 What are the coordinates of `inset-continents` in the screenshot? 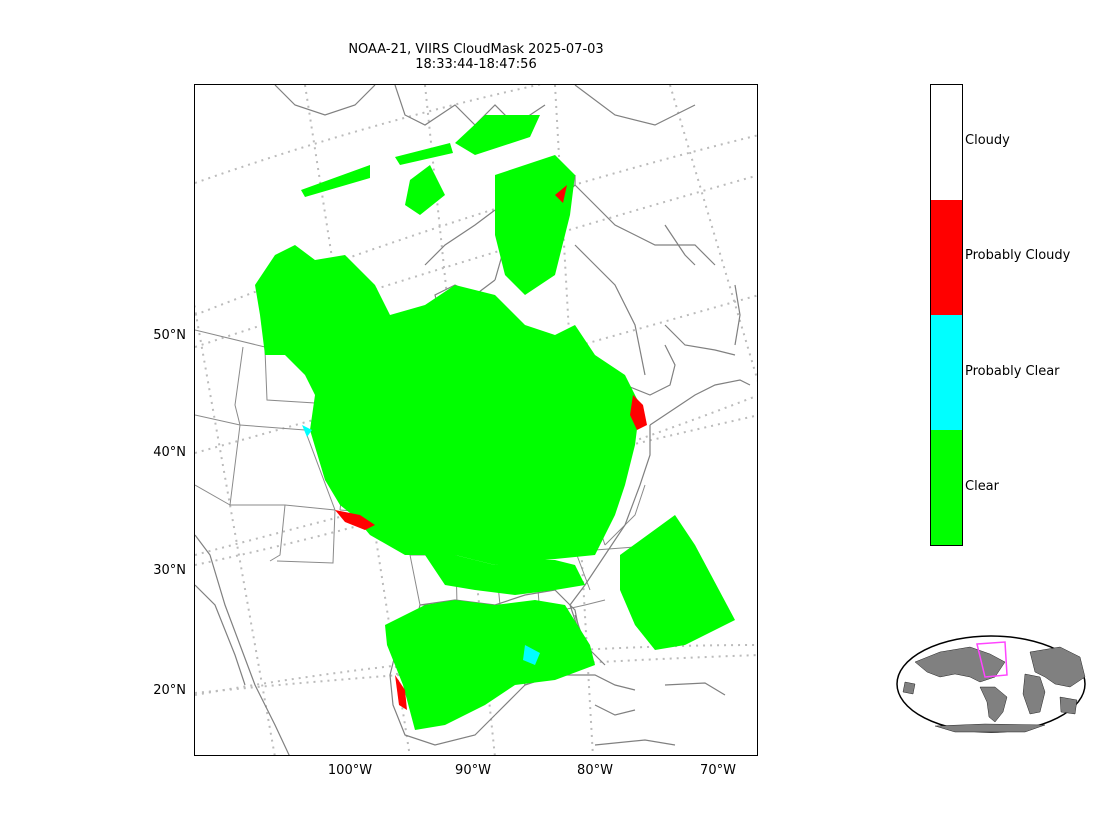 It's located at (994, 689).